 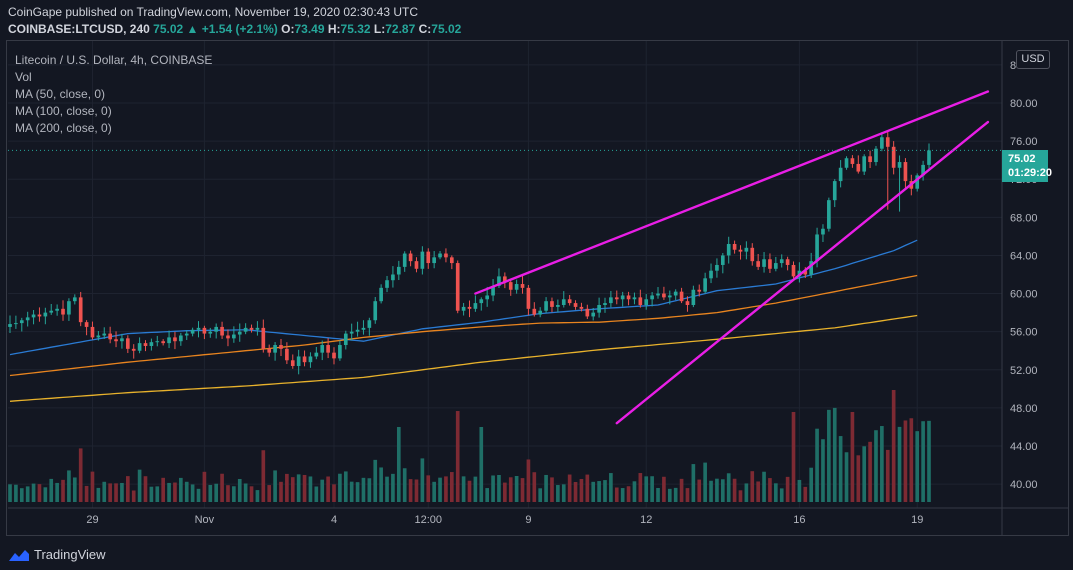 What do you see at coordinates (19, 555) in the screenshot?
I see `tradingview-logo-icon` at bounding box center [19, 555].